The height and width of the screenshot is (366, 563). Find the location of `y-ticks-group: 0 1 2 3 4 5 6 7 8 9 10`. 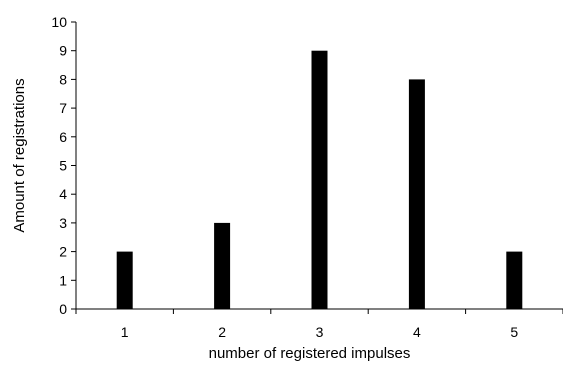

y-ticks-group: 0 1 2 3 4 5 6 7 8 9 10 is located at coordinates (63, 165).